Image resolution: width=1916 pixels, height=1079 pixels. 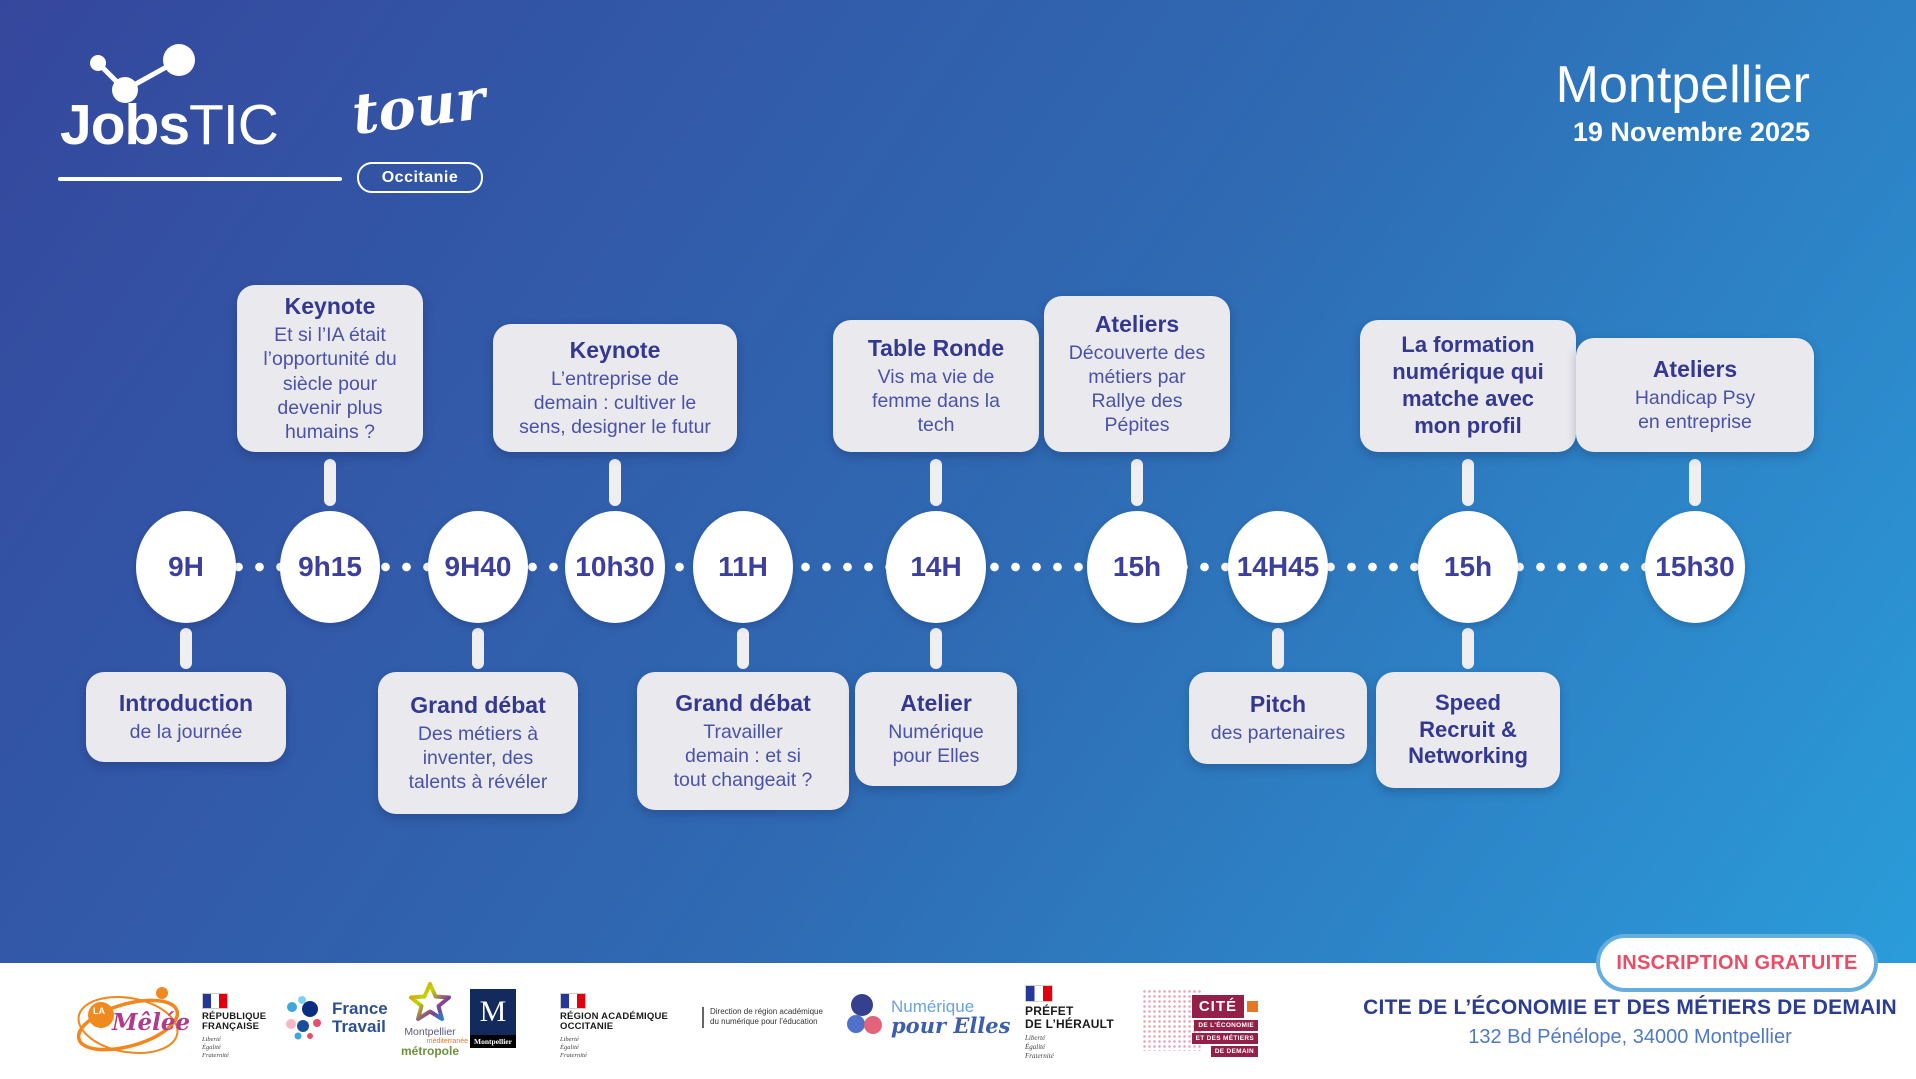 I want to click on time-label: 14H45, so click(x=1278, y=566).